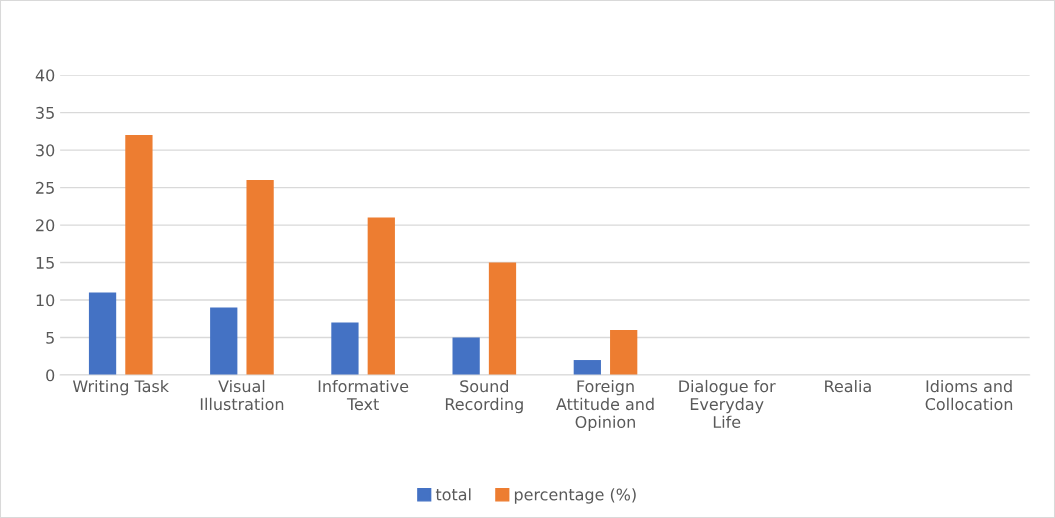  I want to click on y-tick-label: 40, so click(45, 75).